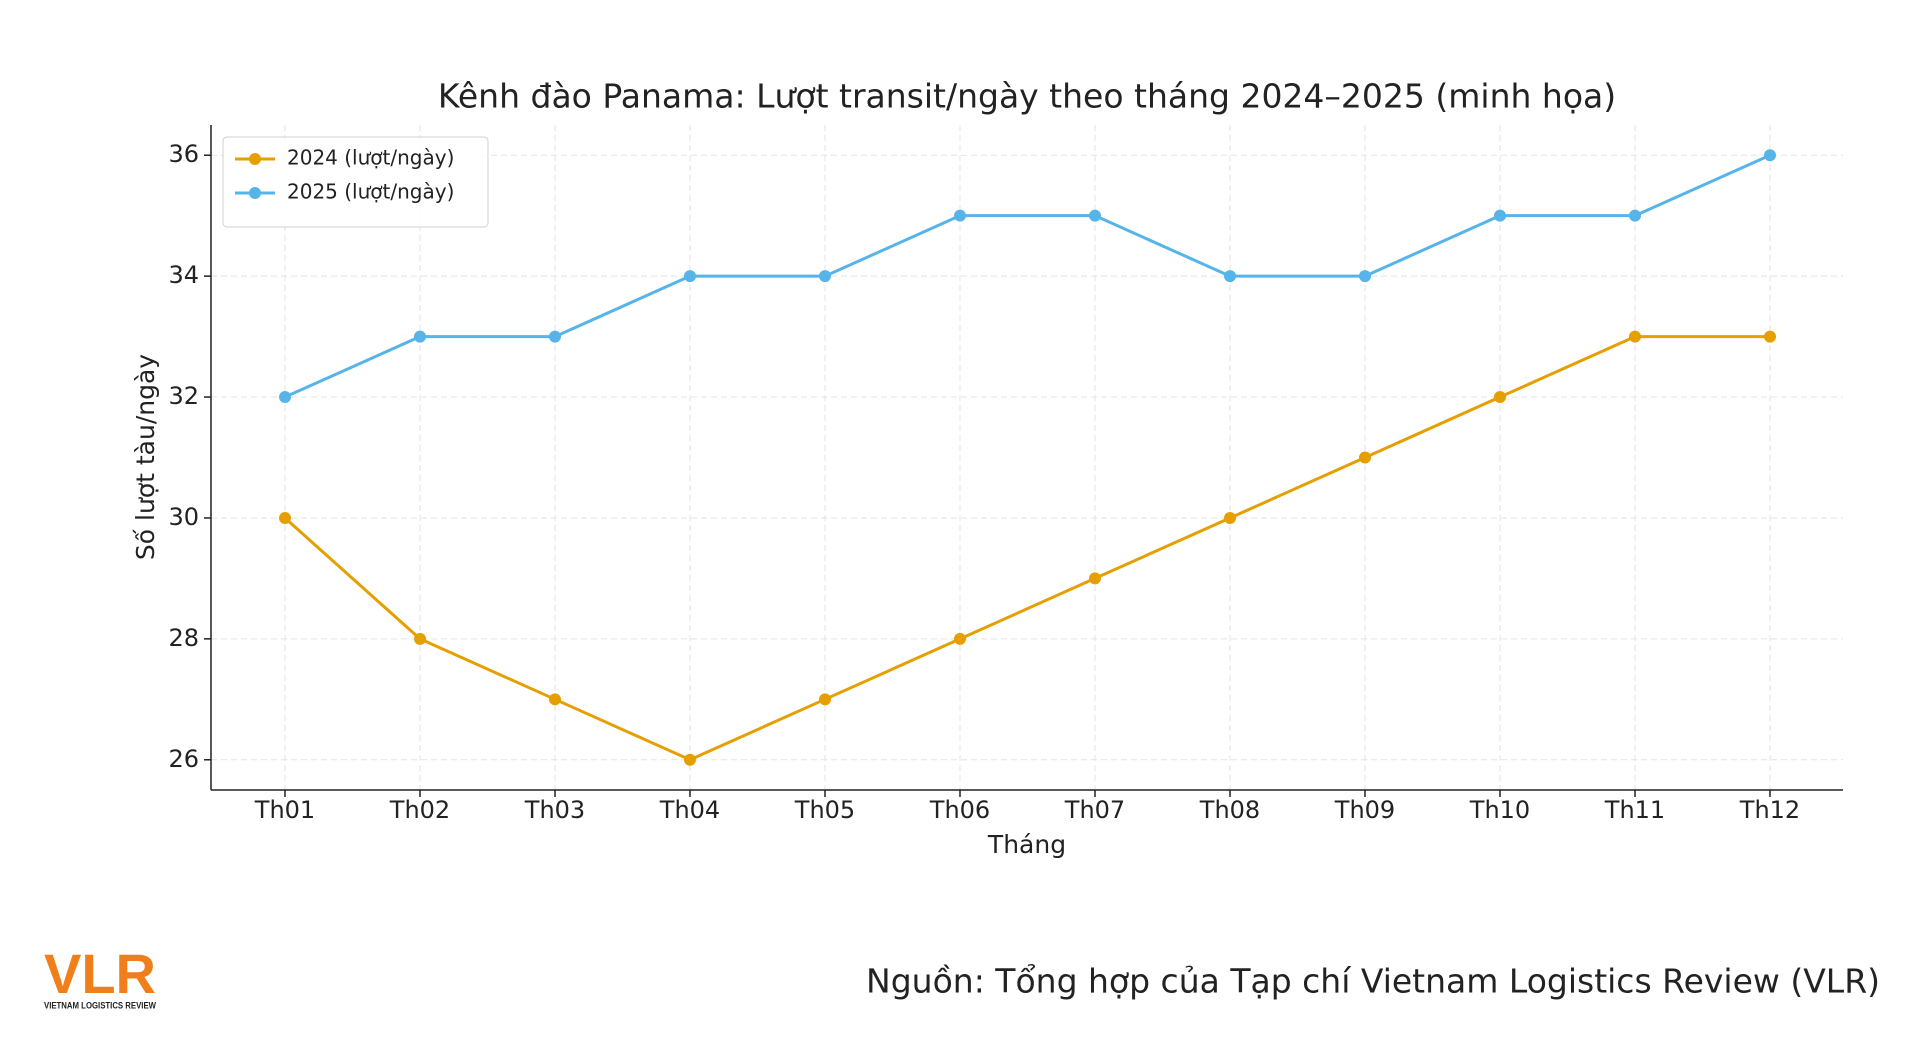  I want to click on y-tick-label: 36, so click(183, 154).